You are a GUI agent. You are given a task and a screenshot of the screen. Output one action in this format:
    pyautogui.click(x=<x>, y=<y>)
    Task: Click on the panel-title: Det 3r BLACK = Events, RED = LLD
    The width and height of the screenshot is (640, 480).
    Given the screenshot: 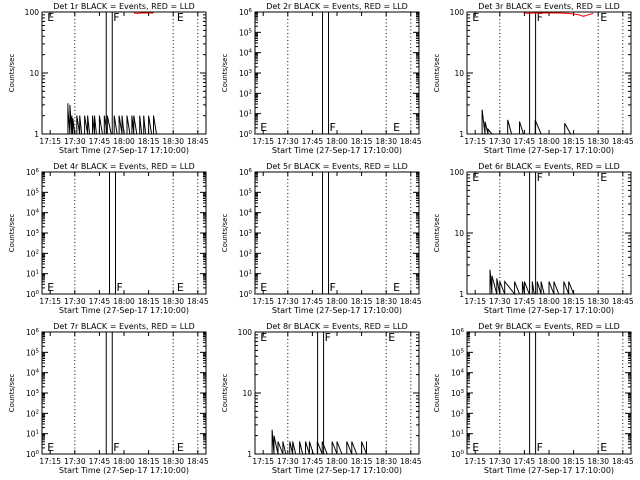 What is the action you would take?
    pyautogui.click(x=549, y=6)
    